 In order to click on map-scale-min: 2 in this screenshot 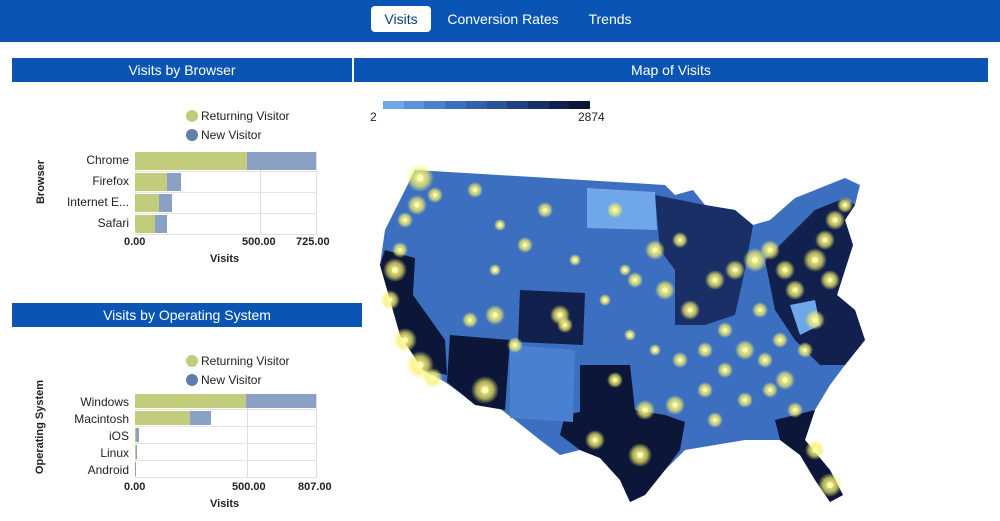, I will do `click(373, 117)`.